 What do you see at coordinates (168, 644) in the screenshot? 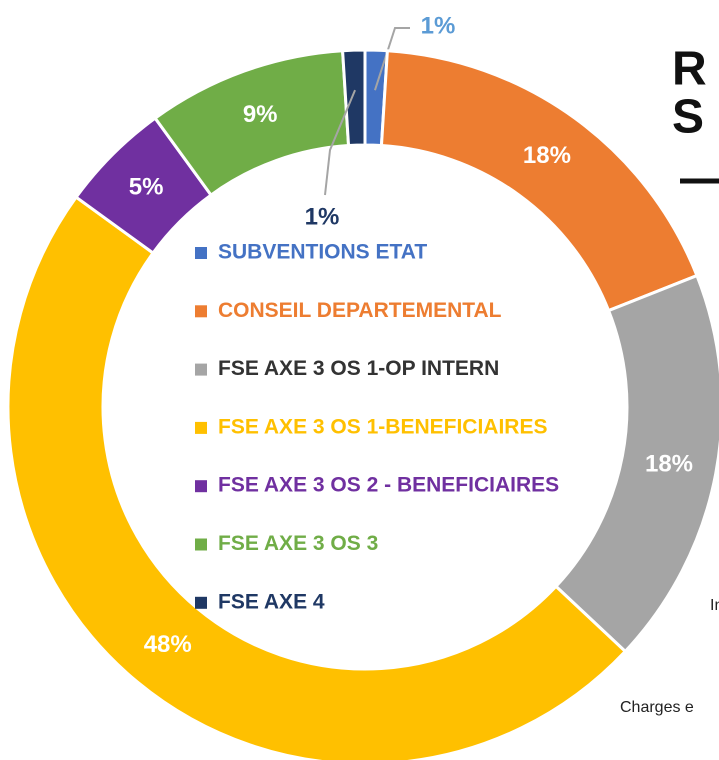
I see `data-label: 48%` at bounding box center [168, 644].